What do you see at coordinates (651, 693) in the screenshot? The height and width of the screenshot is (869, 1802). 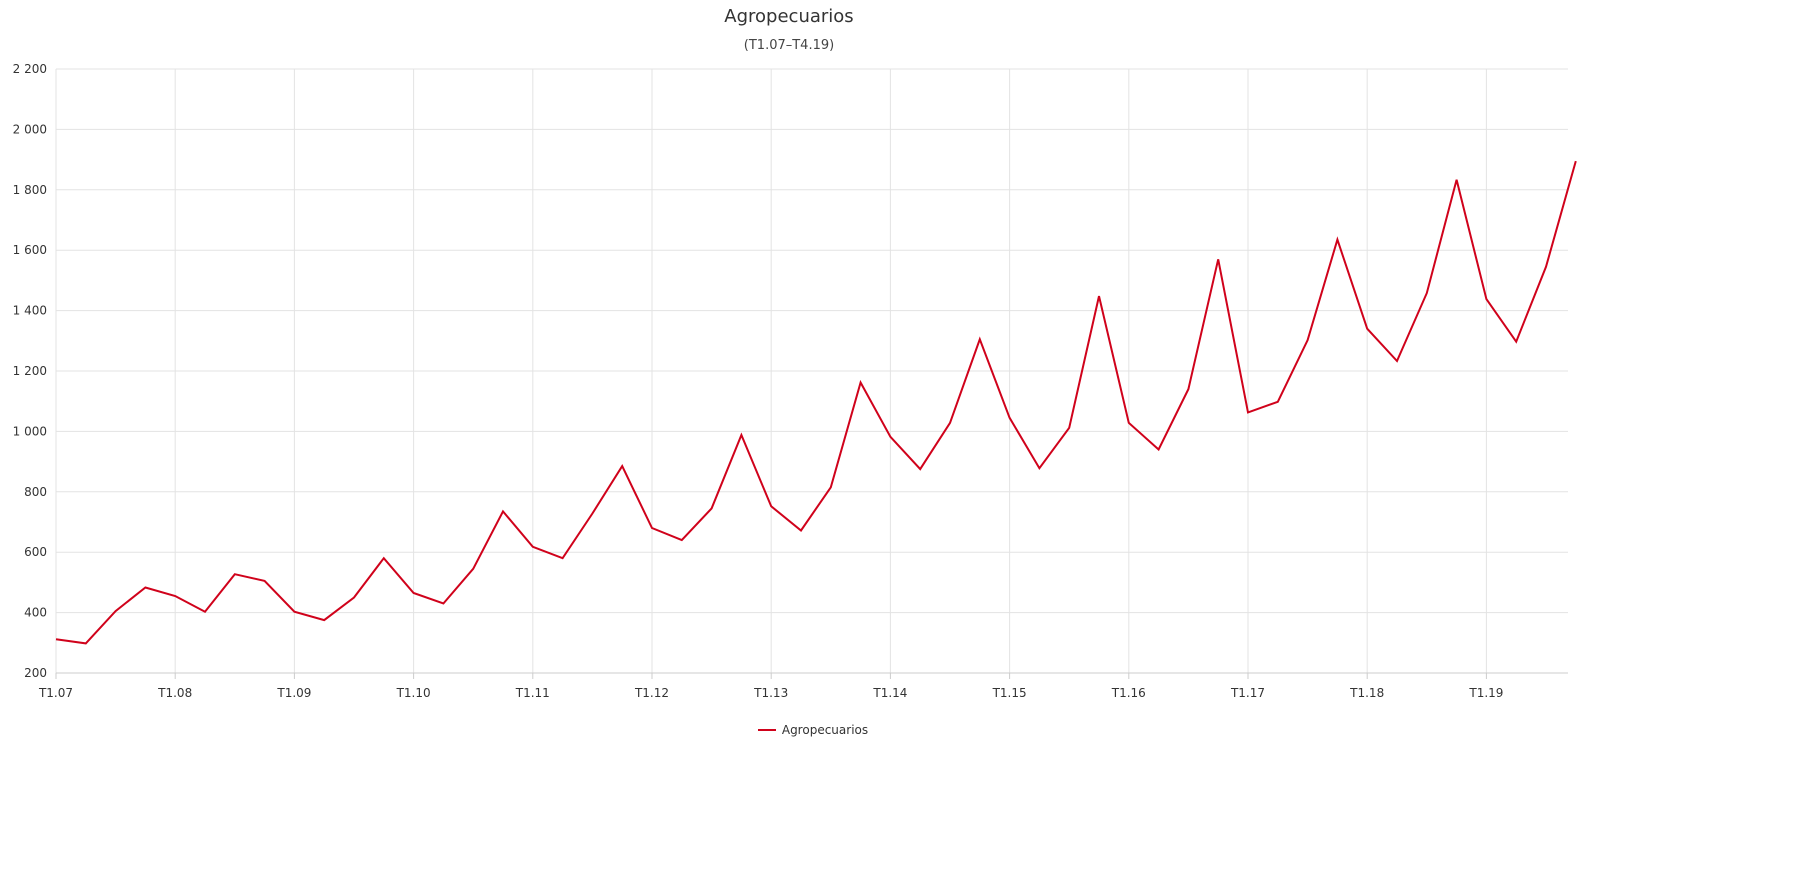 I see `x-tick-label: T1.12` at bounding box center [651, 693].